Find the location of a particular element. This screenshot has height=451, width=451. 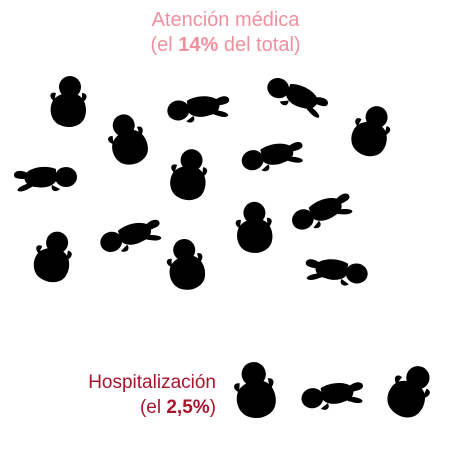

chart-title: Atención médica (el 14% del total) is located at coordinates (225, 33).